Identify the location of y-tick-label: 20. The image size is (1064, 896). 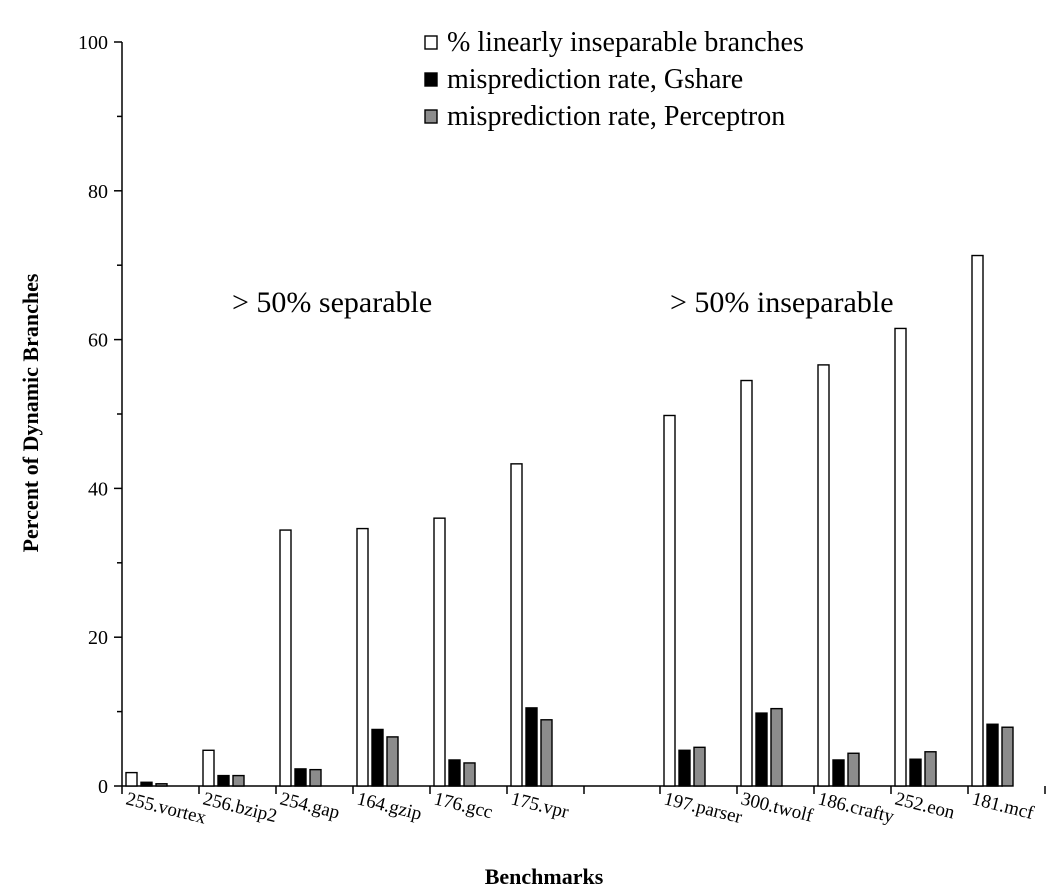
(98, 638).